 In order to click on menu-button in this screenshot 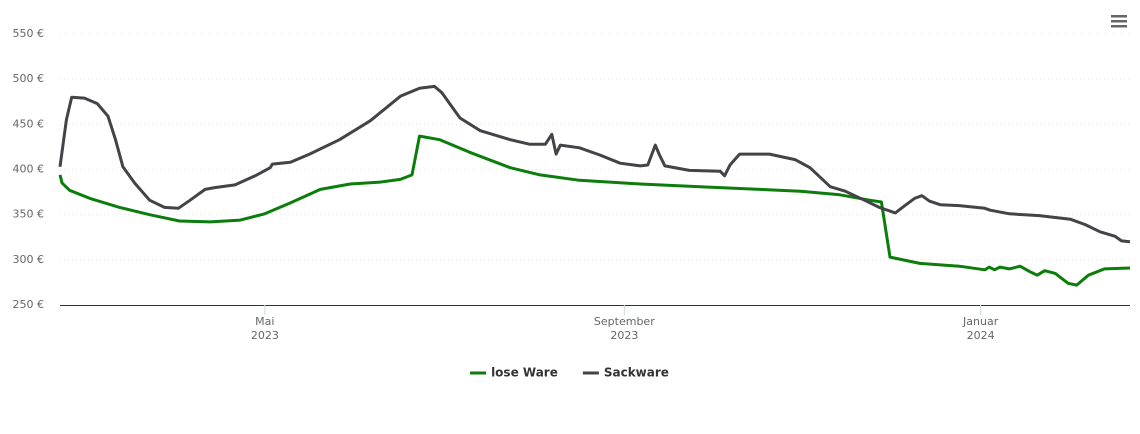, I will do `click(1119, 22)`.